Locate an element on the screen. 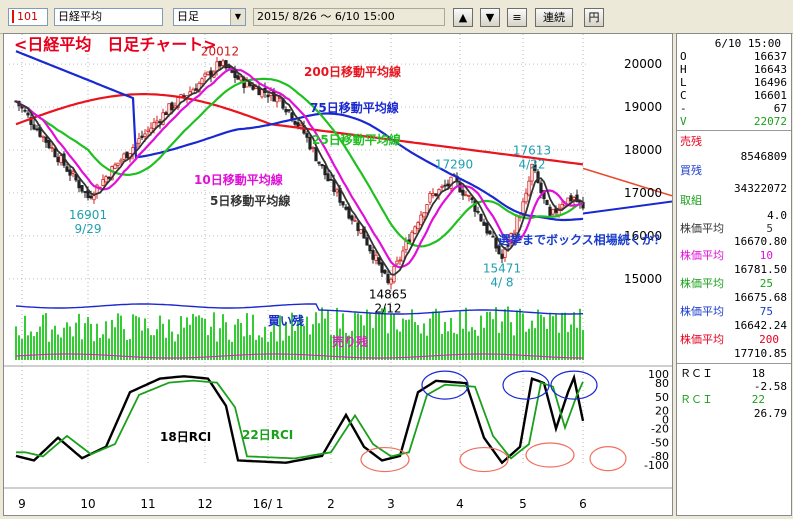 The width and height of the screenshot is (793, 519). code-field: 101 is located at coordinates (28, 17).